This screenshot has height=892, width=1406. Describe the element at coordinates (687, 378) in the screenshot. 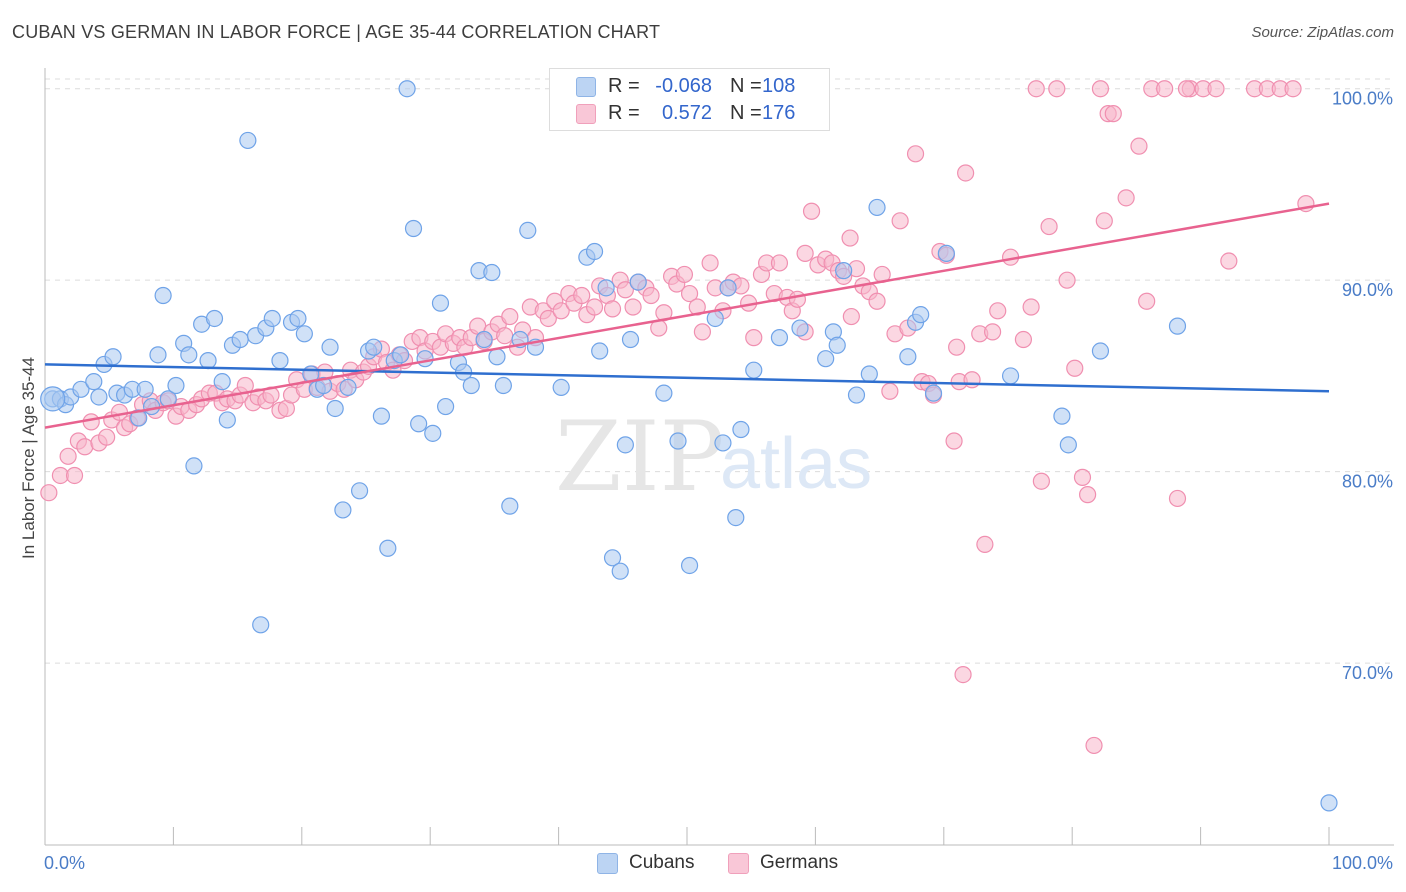

I see `trend-line-cubans` at that location.